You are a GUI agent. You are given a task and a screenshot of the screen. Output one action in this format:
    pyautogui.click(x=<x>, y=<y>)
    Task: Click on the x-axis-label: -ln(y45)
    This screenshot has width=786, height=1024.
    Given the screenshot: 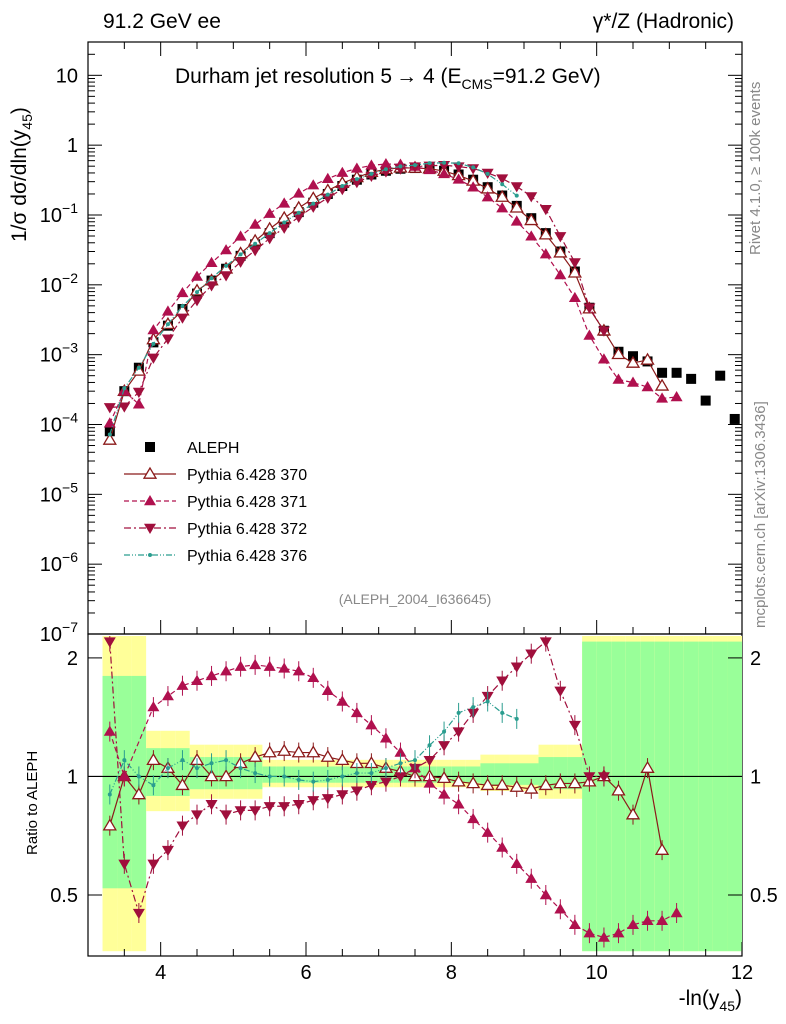 What is the action you would take?
    pyautogui.click(x=710, y=1000)
    